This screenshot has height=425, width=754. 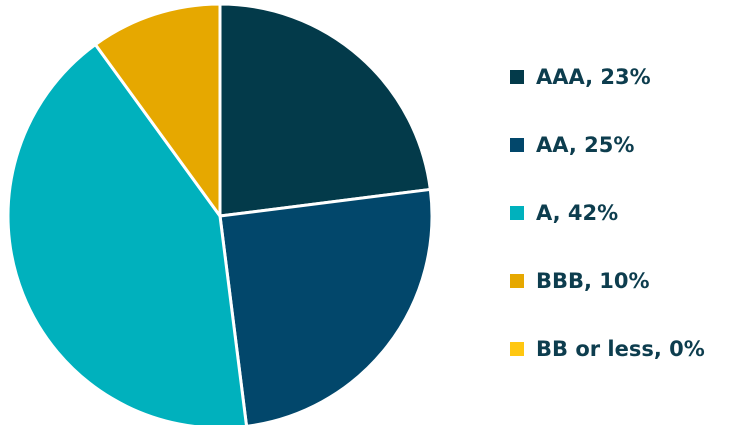 I want to click on legend-swatch-a, so click(x=517, y=213).